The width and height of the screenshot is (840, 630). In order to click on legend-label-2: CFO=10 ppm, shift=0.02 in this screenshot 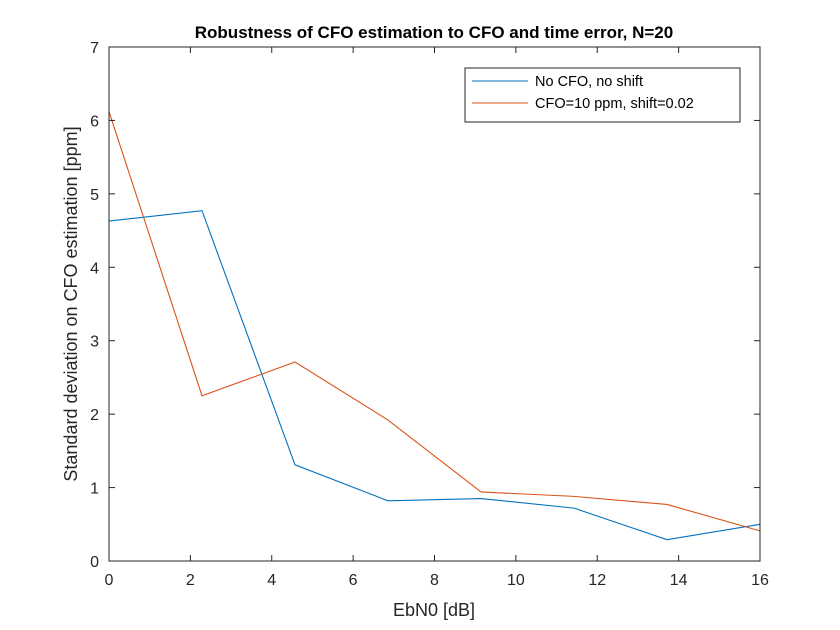, I will do `click(614, 104)`.